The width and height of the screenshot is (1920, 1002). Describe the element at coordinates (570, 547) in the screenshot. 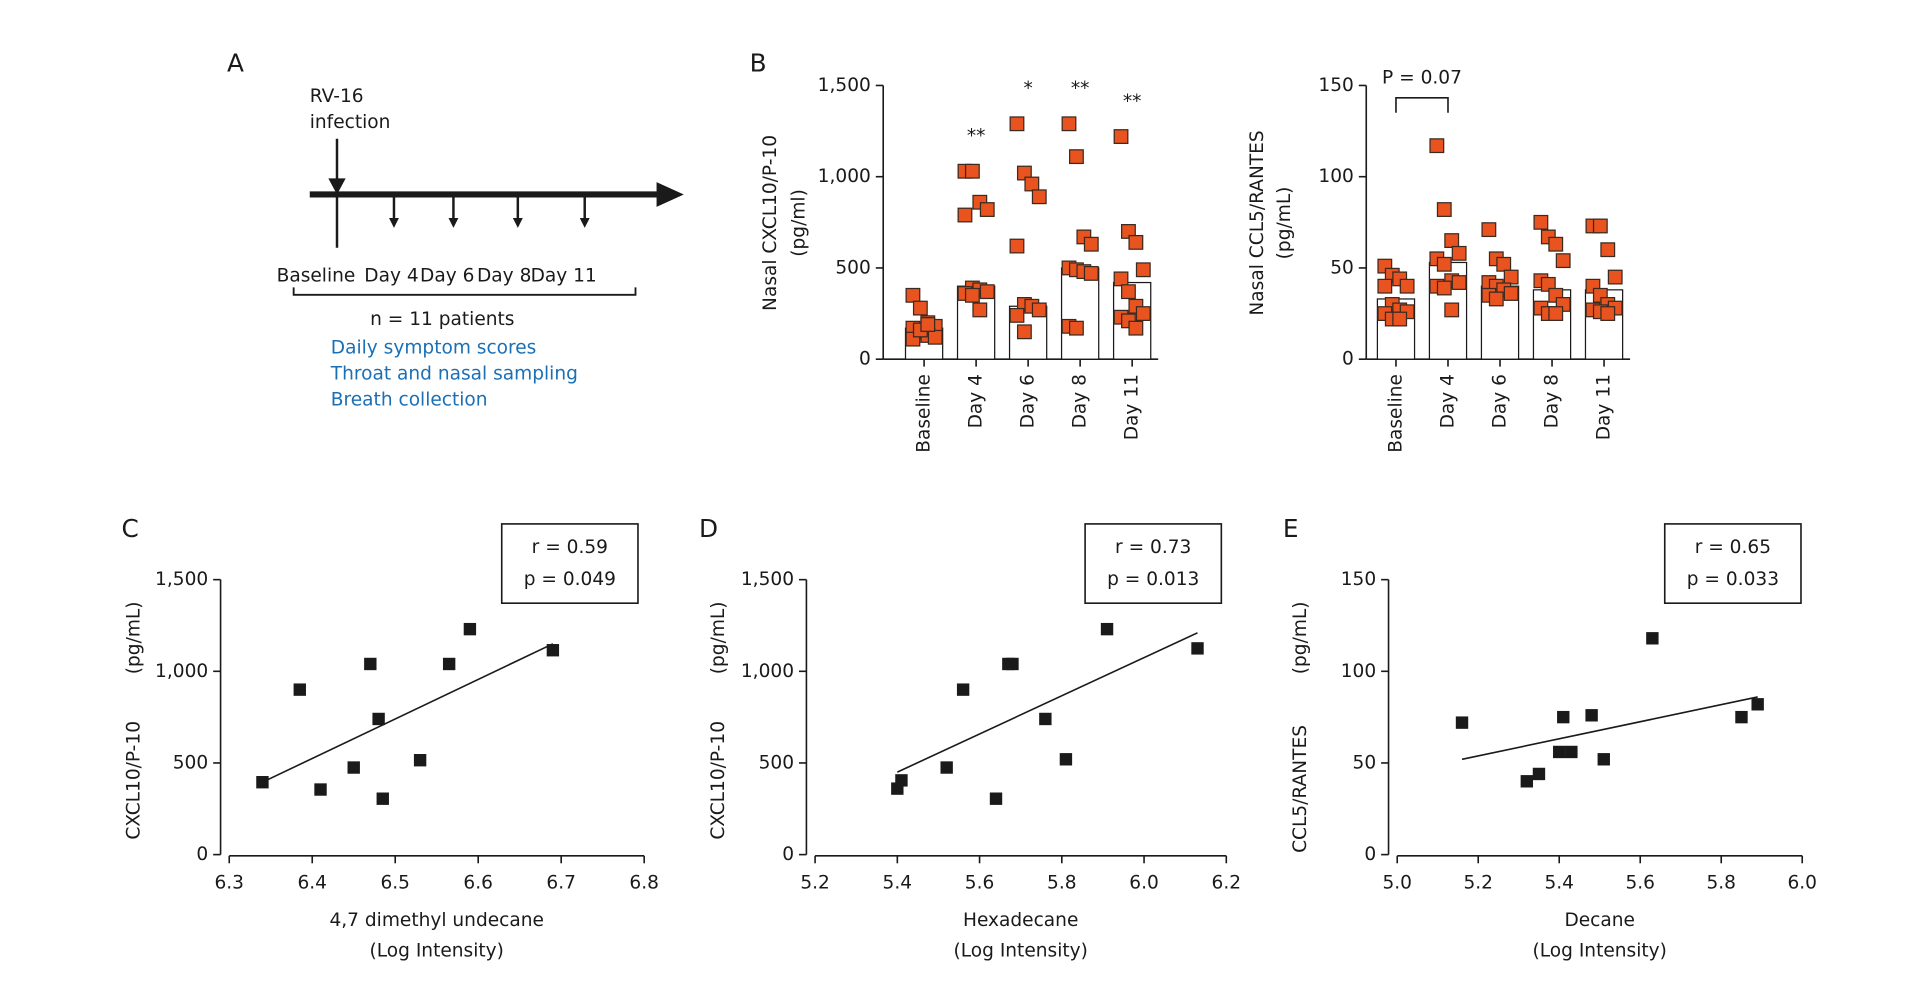

I see `stats-text: r = 0.59` at that location.